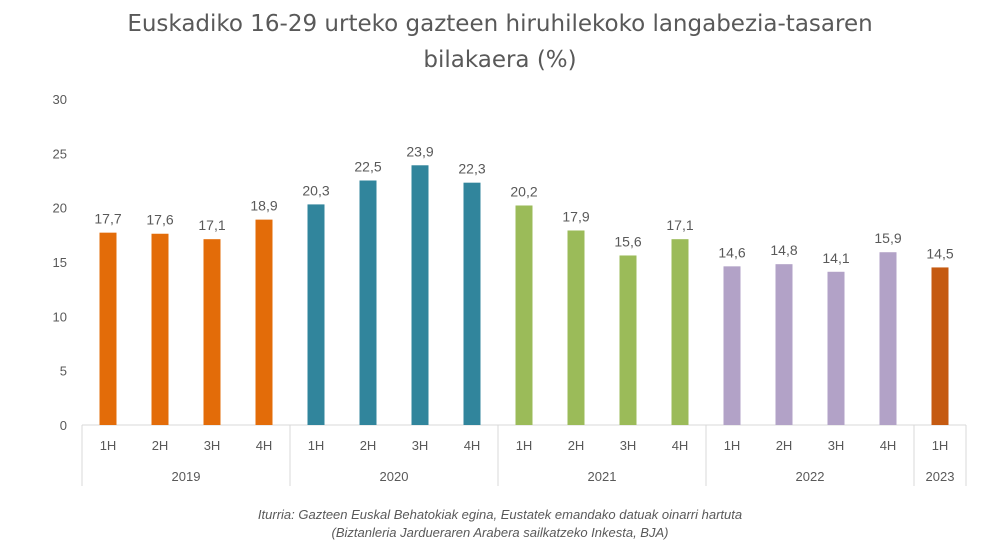  What do you see at coordinates (394, 476) in the screenshot?
I see `x-group-label: 2020` at bounding box center [394, 476].